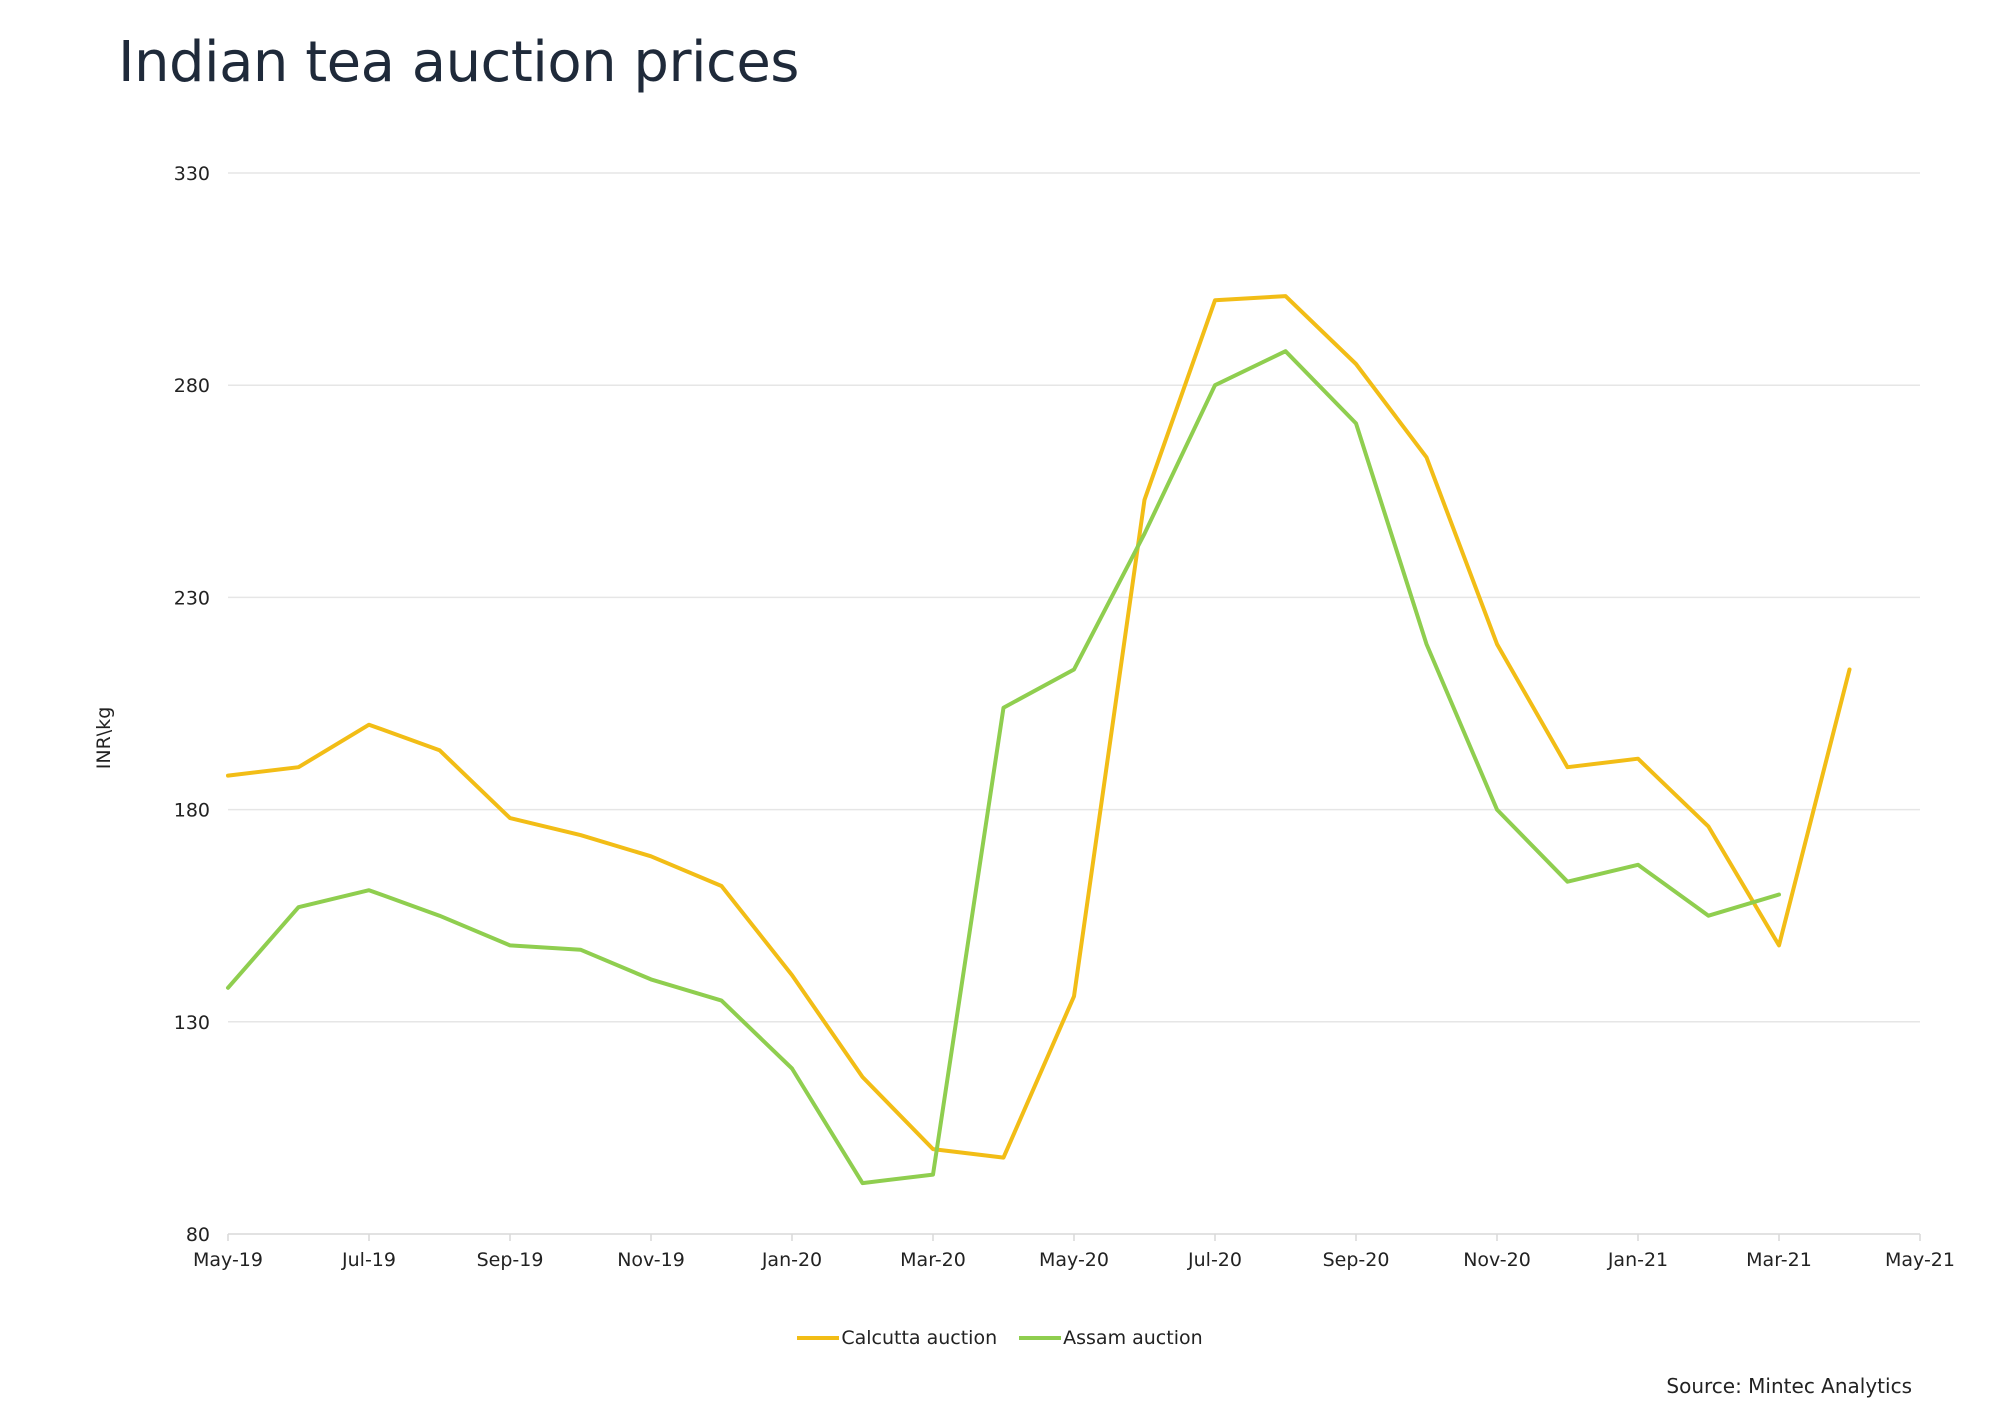 This screenshot has width=2000, height=1428. Describe the element at coordinates (1000, 1338) in the screenshot. I see `legend: Calcutta auction Assam auction` at that location.